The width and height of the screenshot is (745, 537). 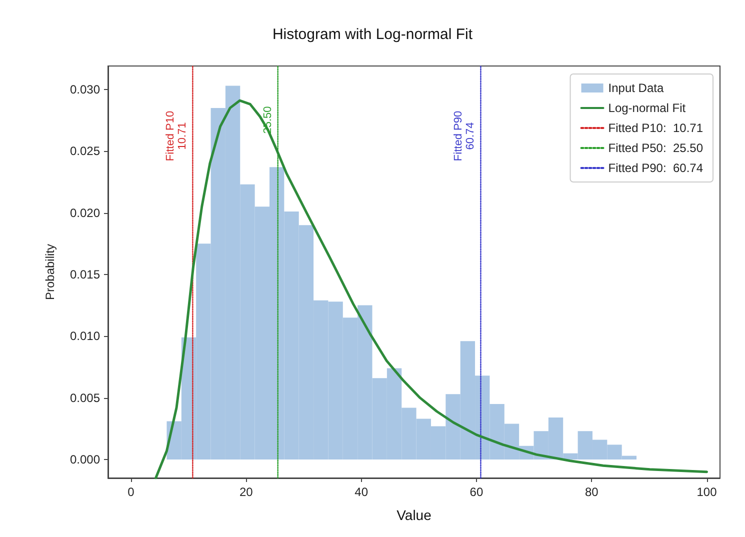 What do you see at coordinates (647, 108) in the screenshot?
I see `legend-label: Log-normal Fit` at bounding box center [647, 108].